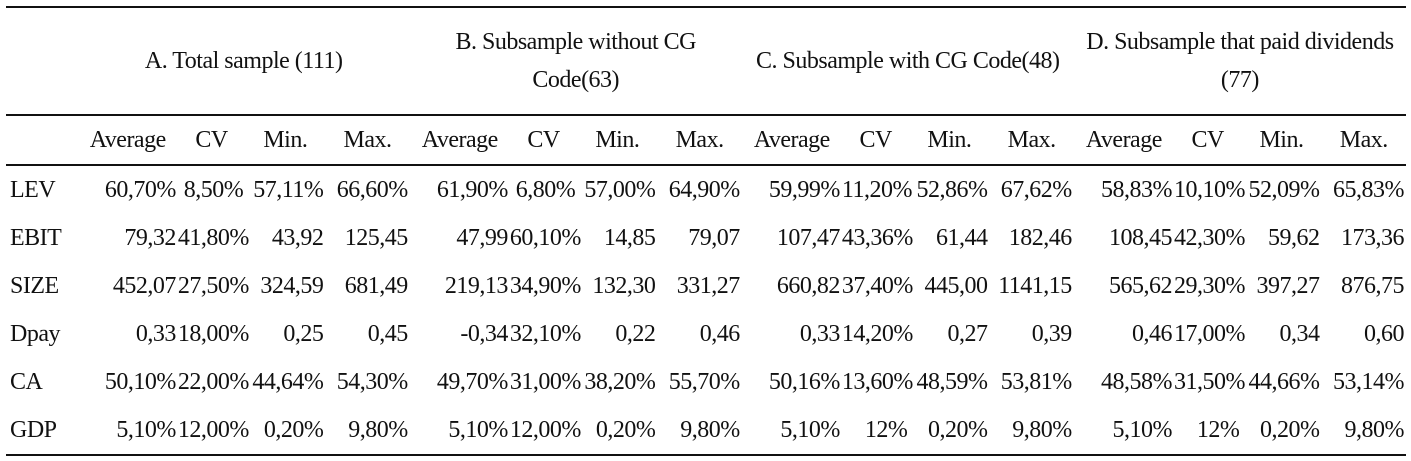  I want to click on table-cell: 65,83%, so click(1368, 189).